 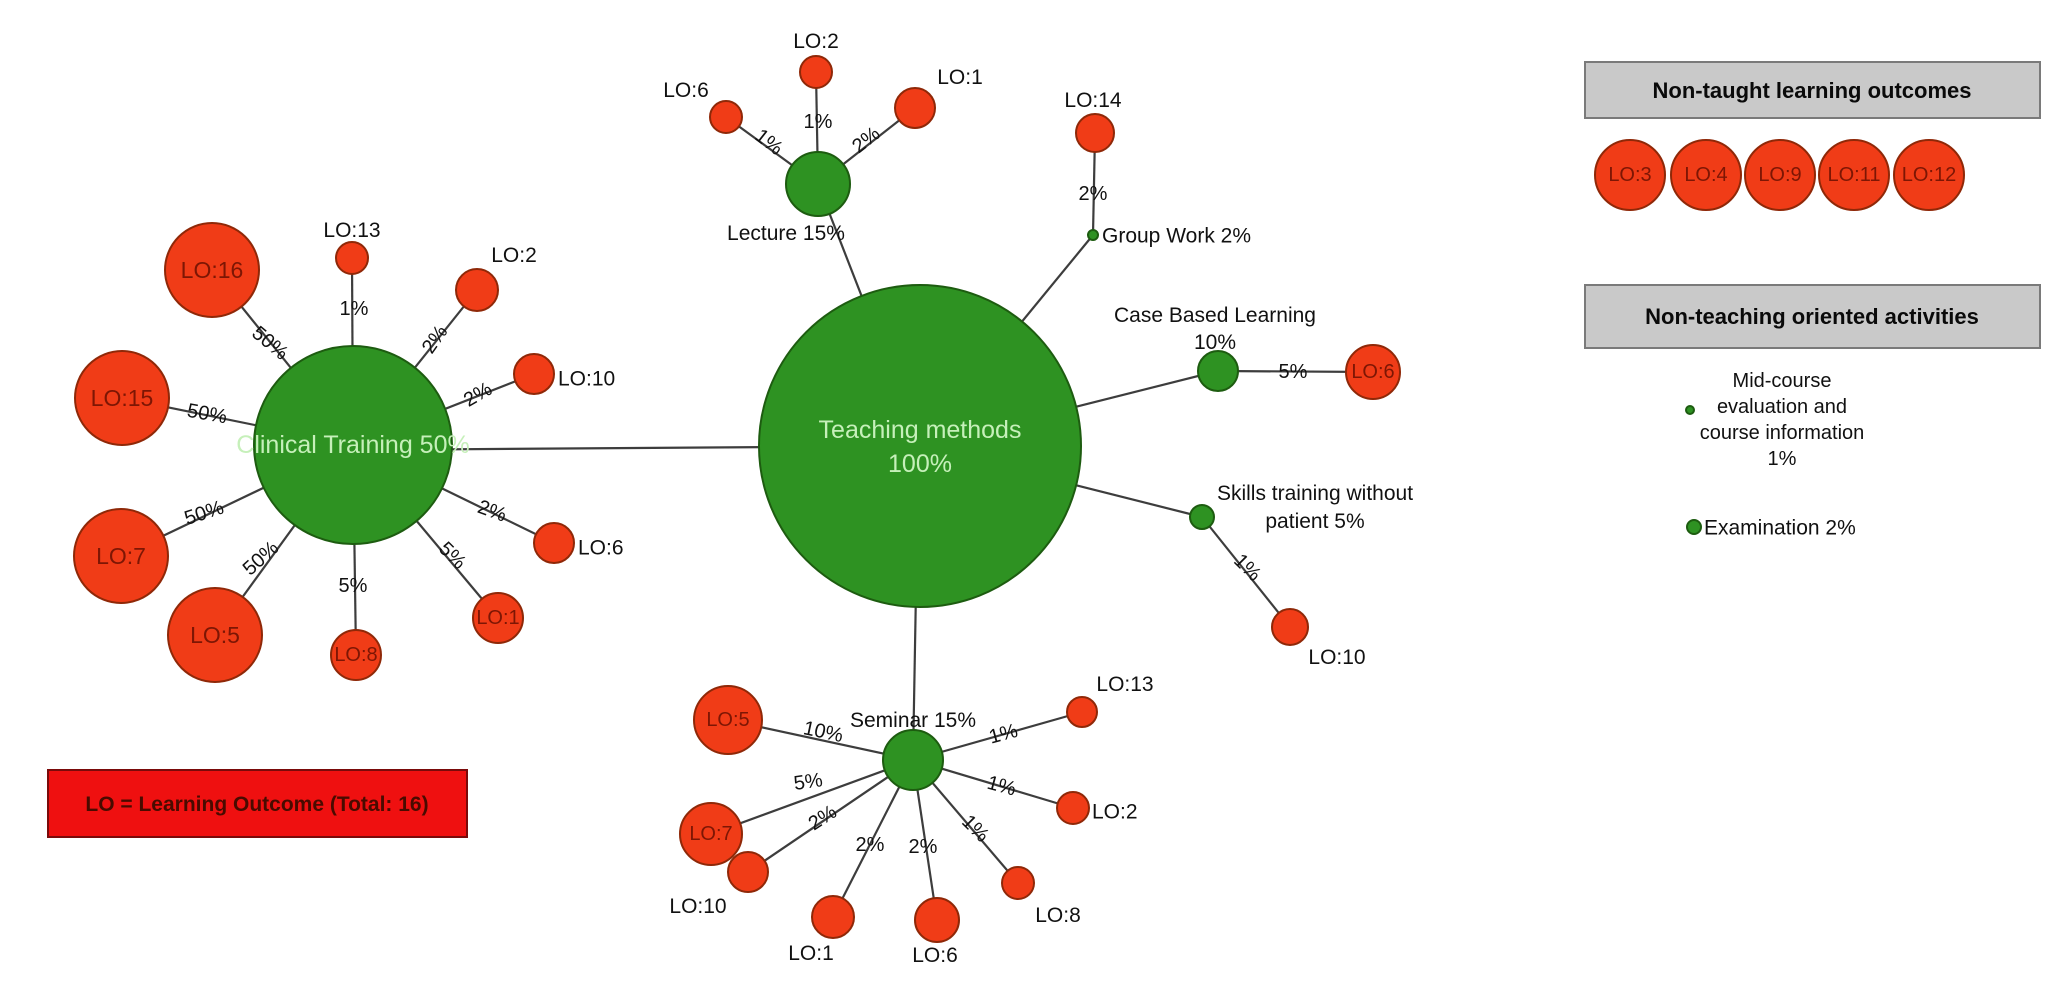 I want to click on pct-clinical-lo1: 5%, so click(x=452, y=556).